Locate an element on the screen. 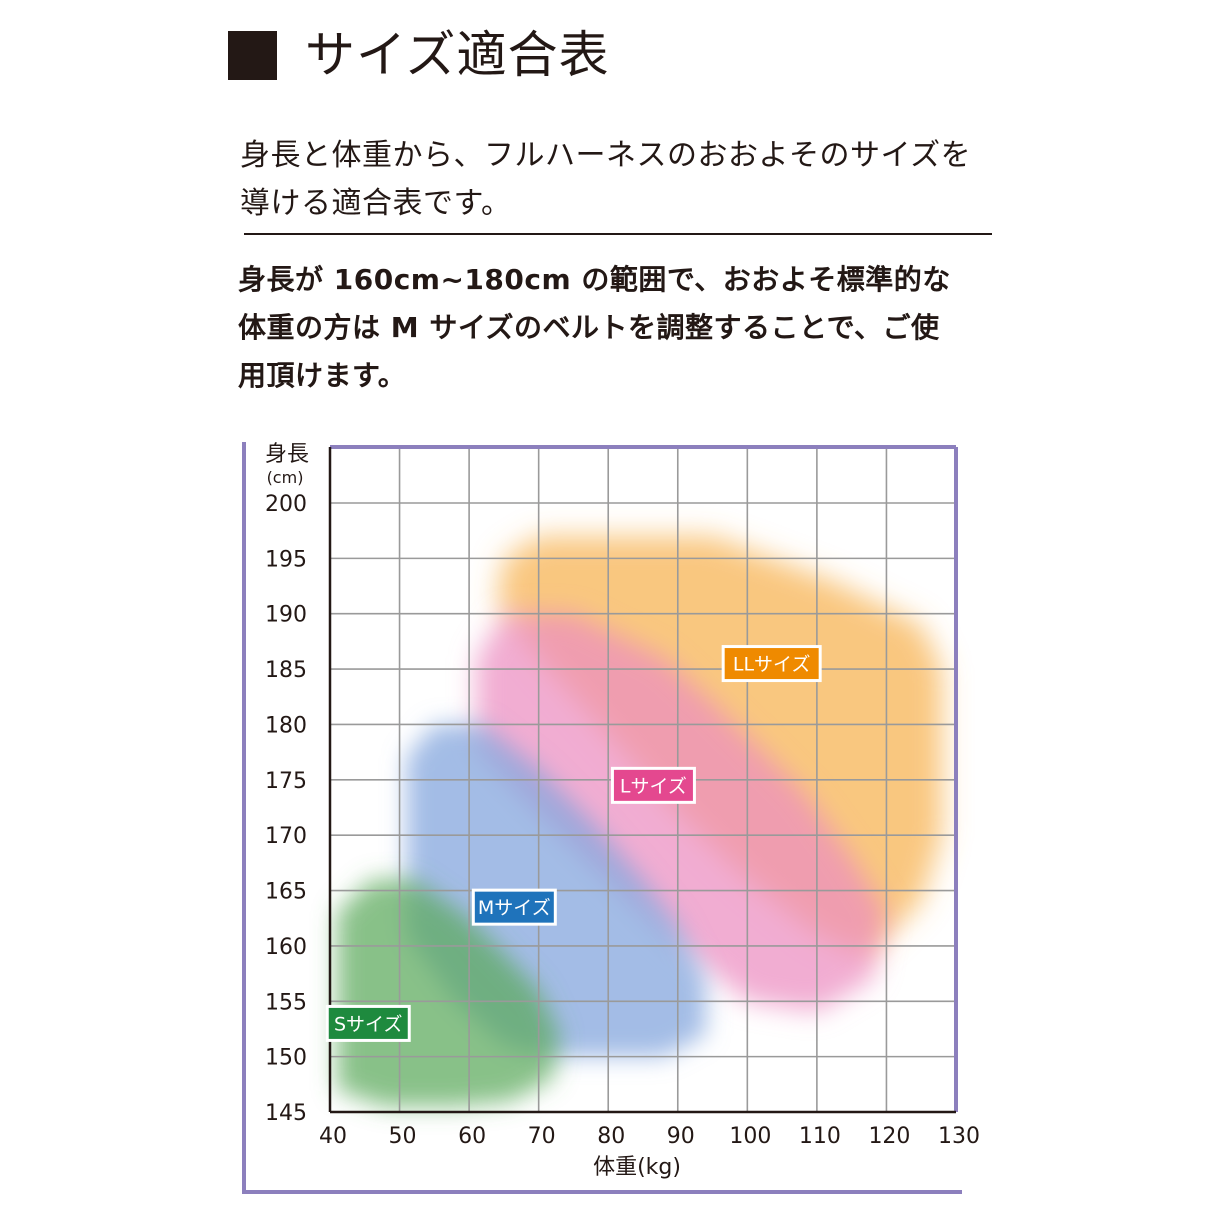  y-tick-label: 155 is located at coordinates (286, 1002).